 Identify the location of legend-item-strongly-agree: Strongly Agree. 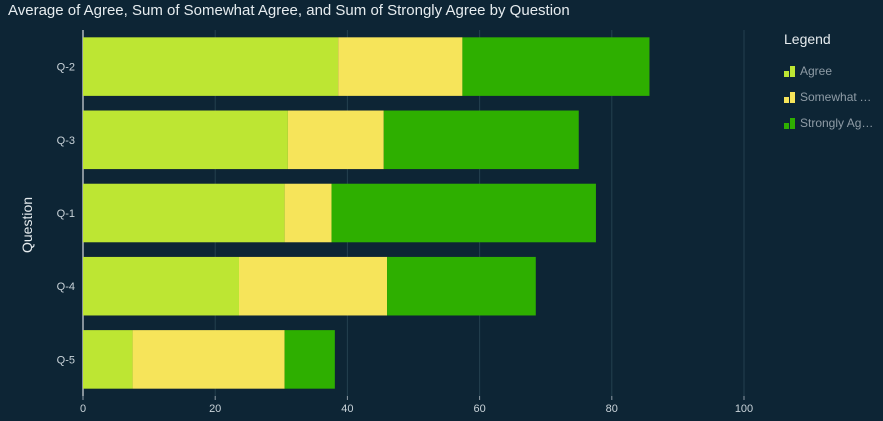
(830, 123).